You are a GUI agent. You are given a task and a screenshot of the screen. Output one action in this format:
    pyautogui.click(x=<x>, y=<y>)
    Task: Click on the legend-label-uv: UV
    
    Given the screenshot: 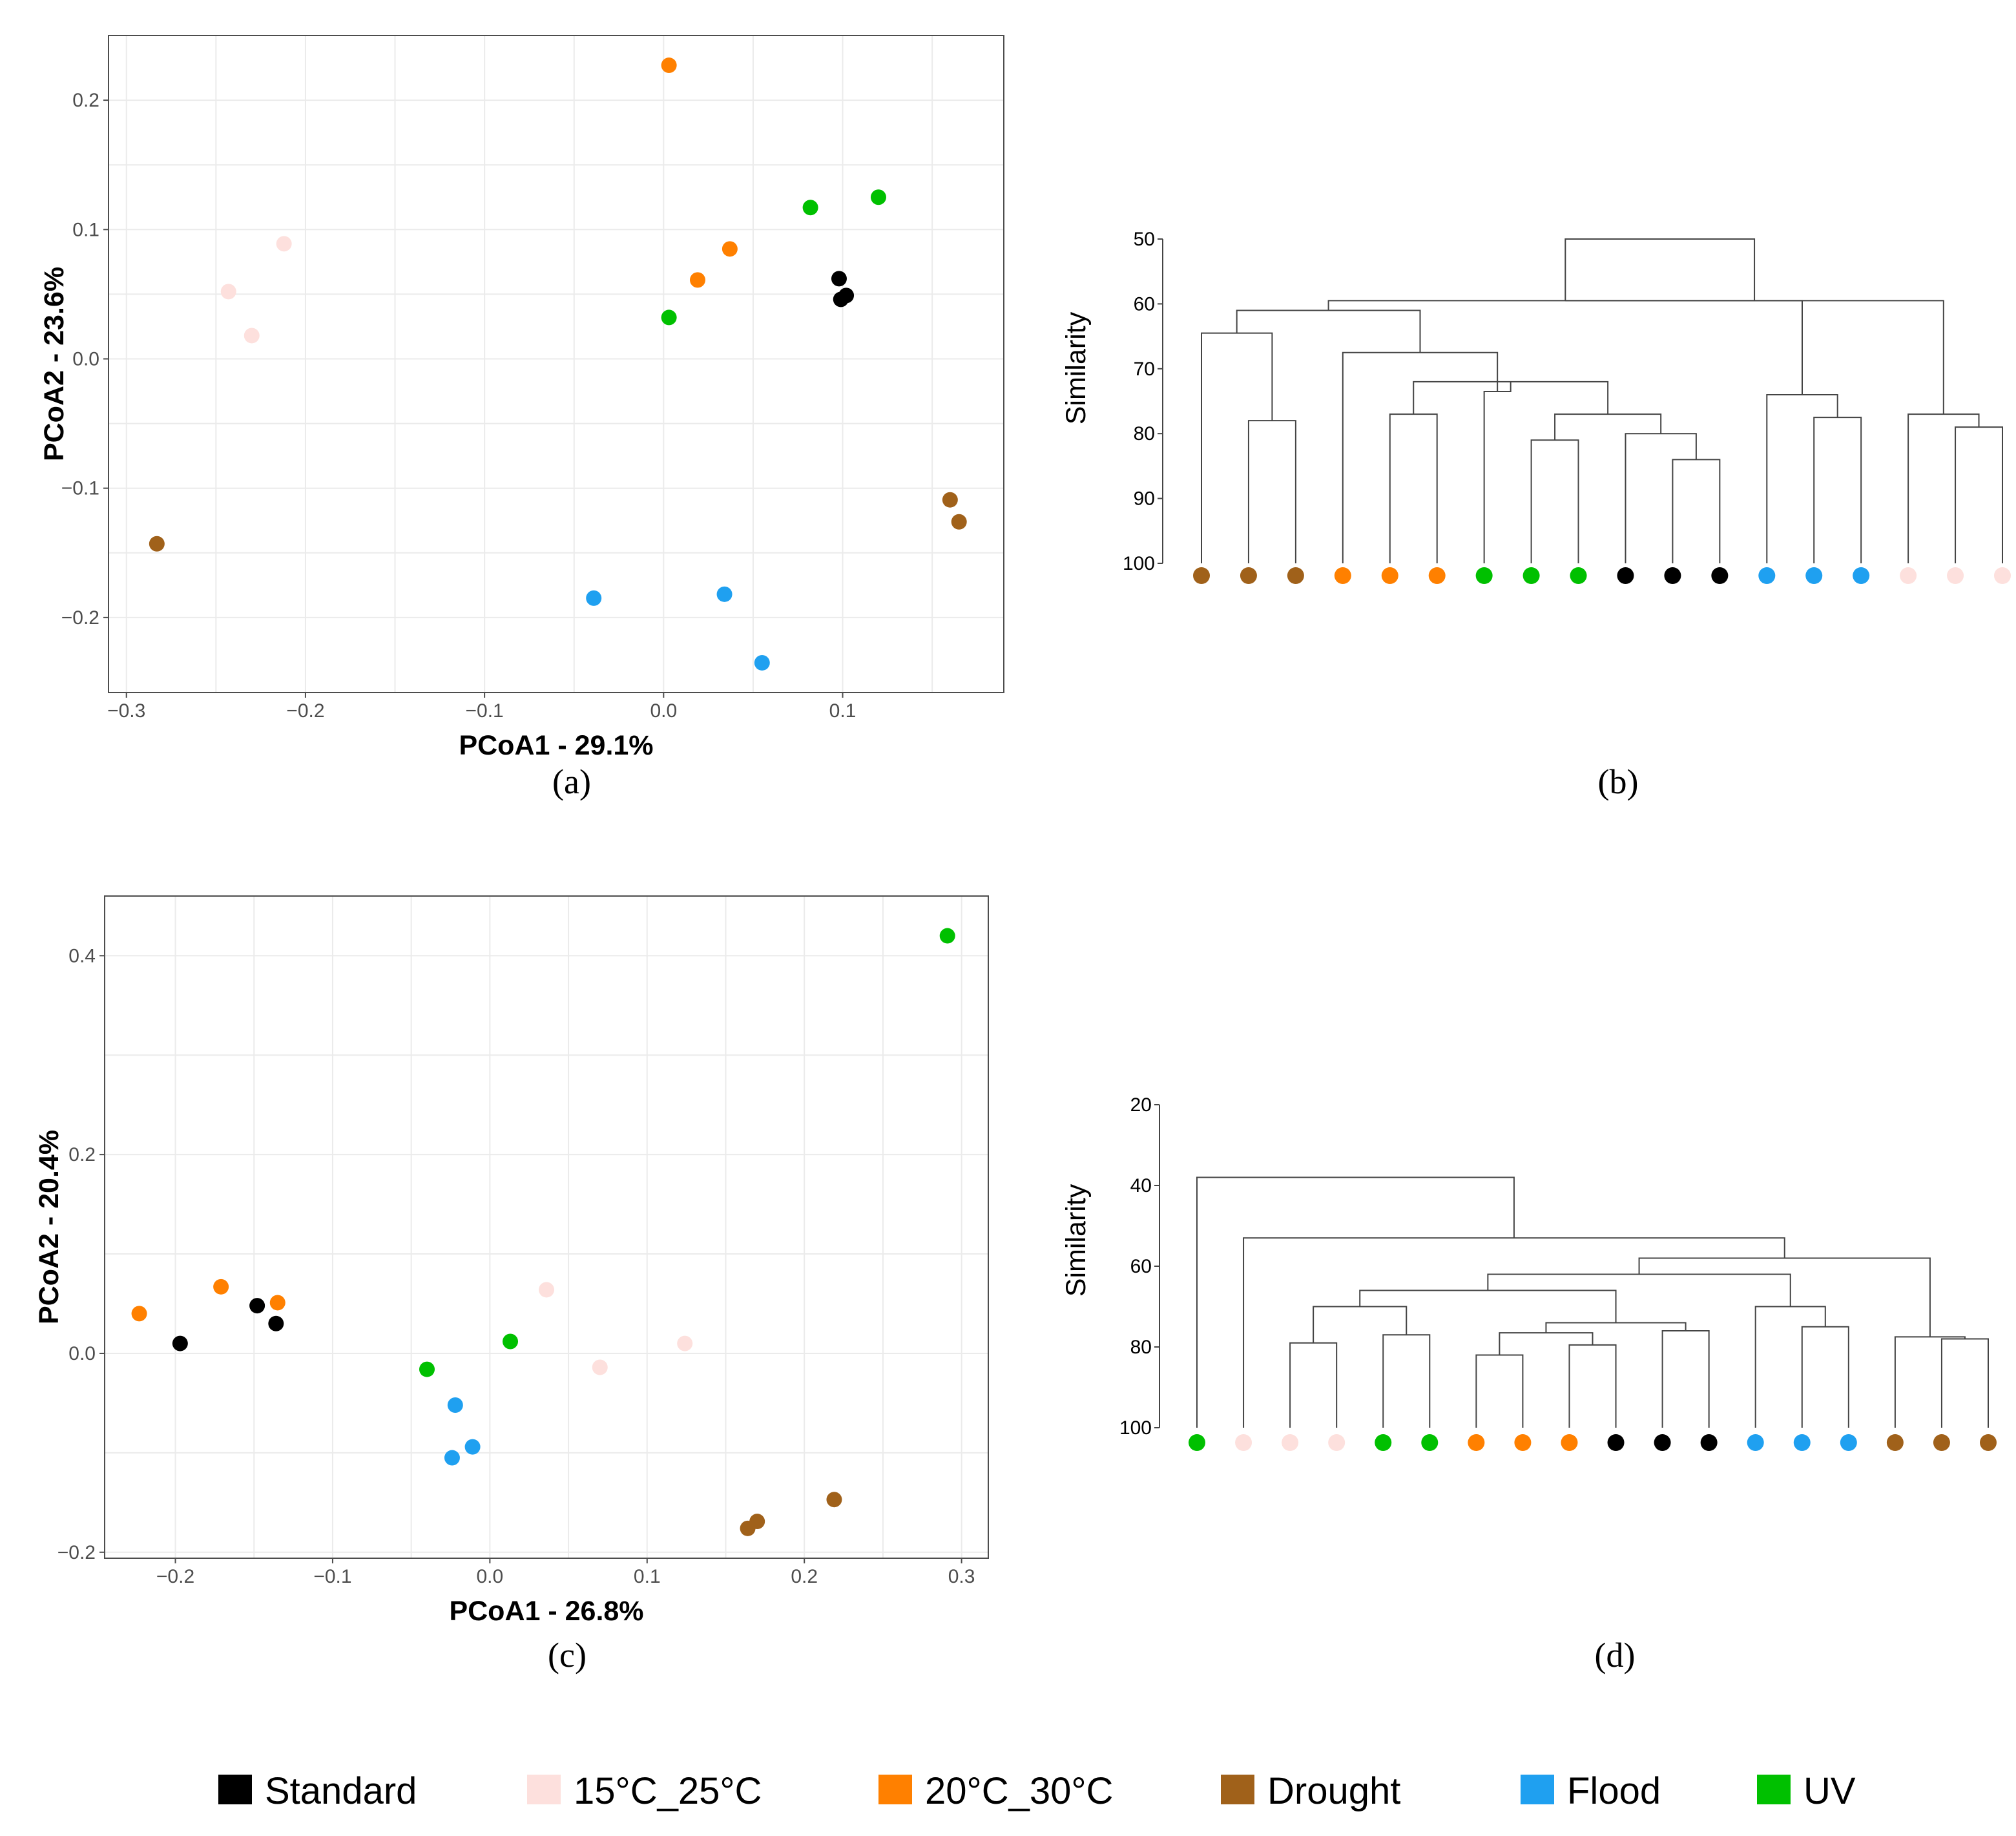 What is the action you would take?
    pyautogui.click(x=1829, y=1791)
    